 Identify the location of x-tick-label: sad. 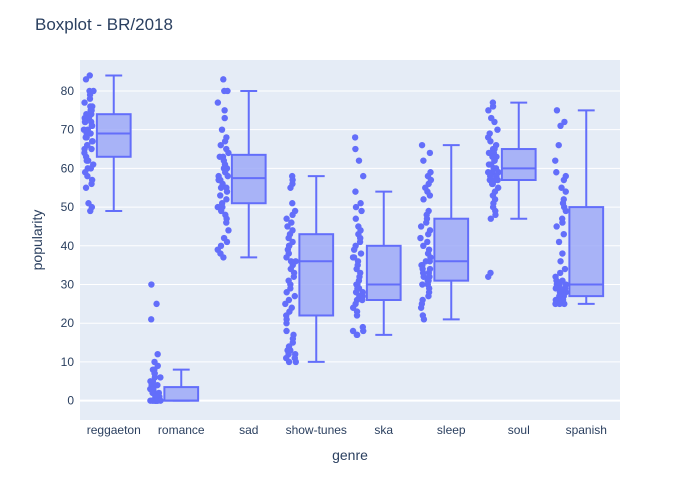
(248, 430).